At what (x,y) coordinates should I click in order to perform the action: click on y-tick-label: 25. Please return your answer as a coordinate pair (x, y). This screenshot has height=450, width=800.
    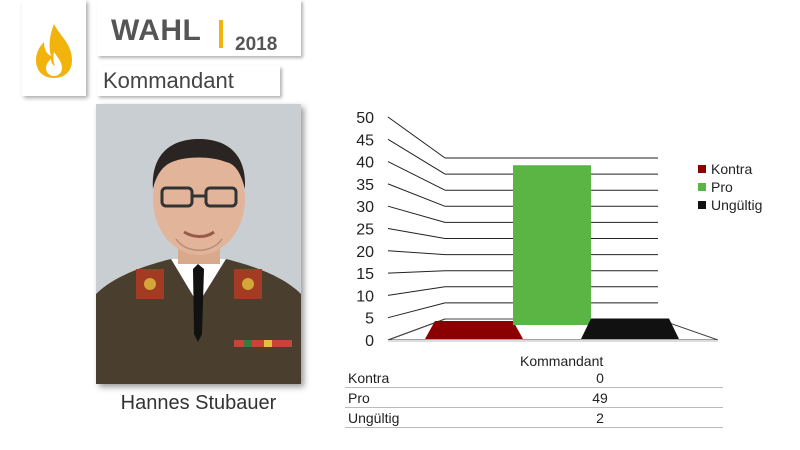
    Looking at the image, I should click on (365, 230).